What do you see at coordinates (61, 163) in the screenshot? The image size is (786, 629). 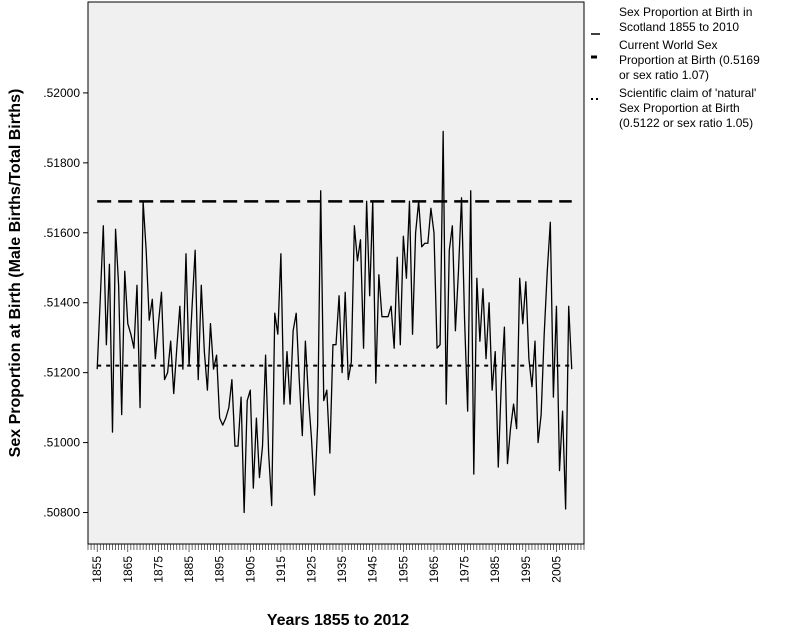 I see `y-tick-label: .51800` at bounding box center [61, 163].